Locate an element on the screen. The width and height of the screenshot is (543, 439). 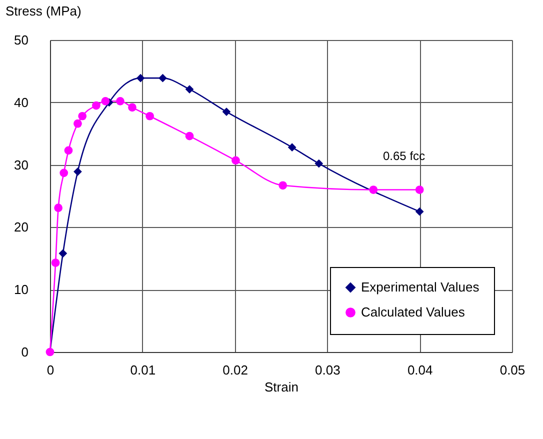
y-tick-label: 30 is located at coordinates (21, 164).